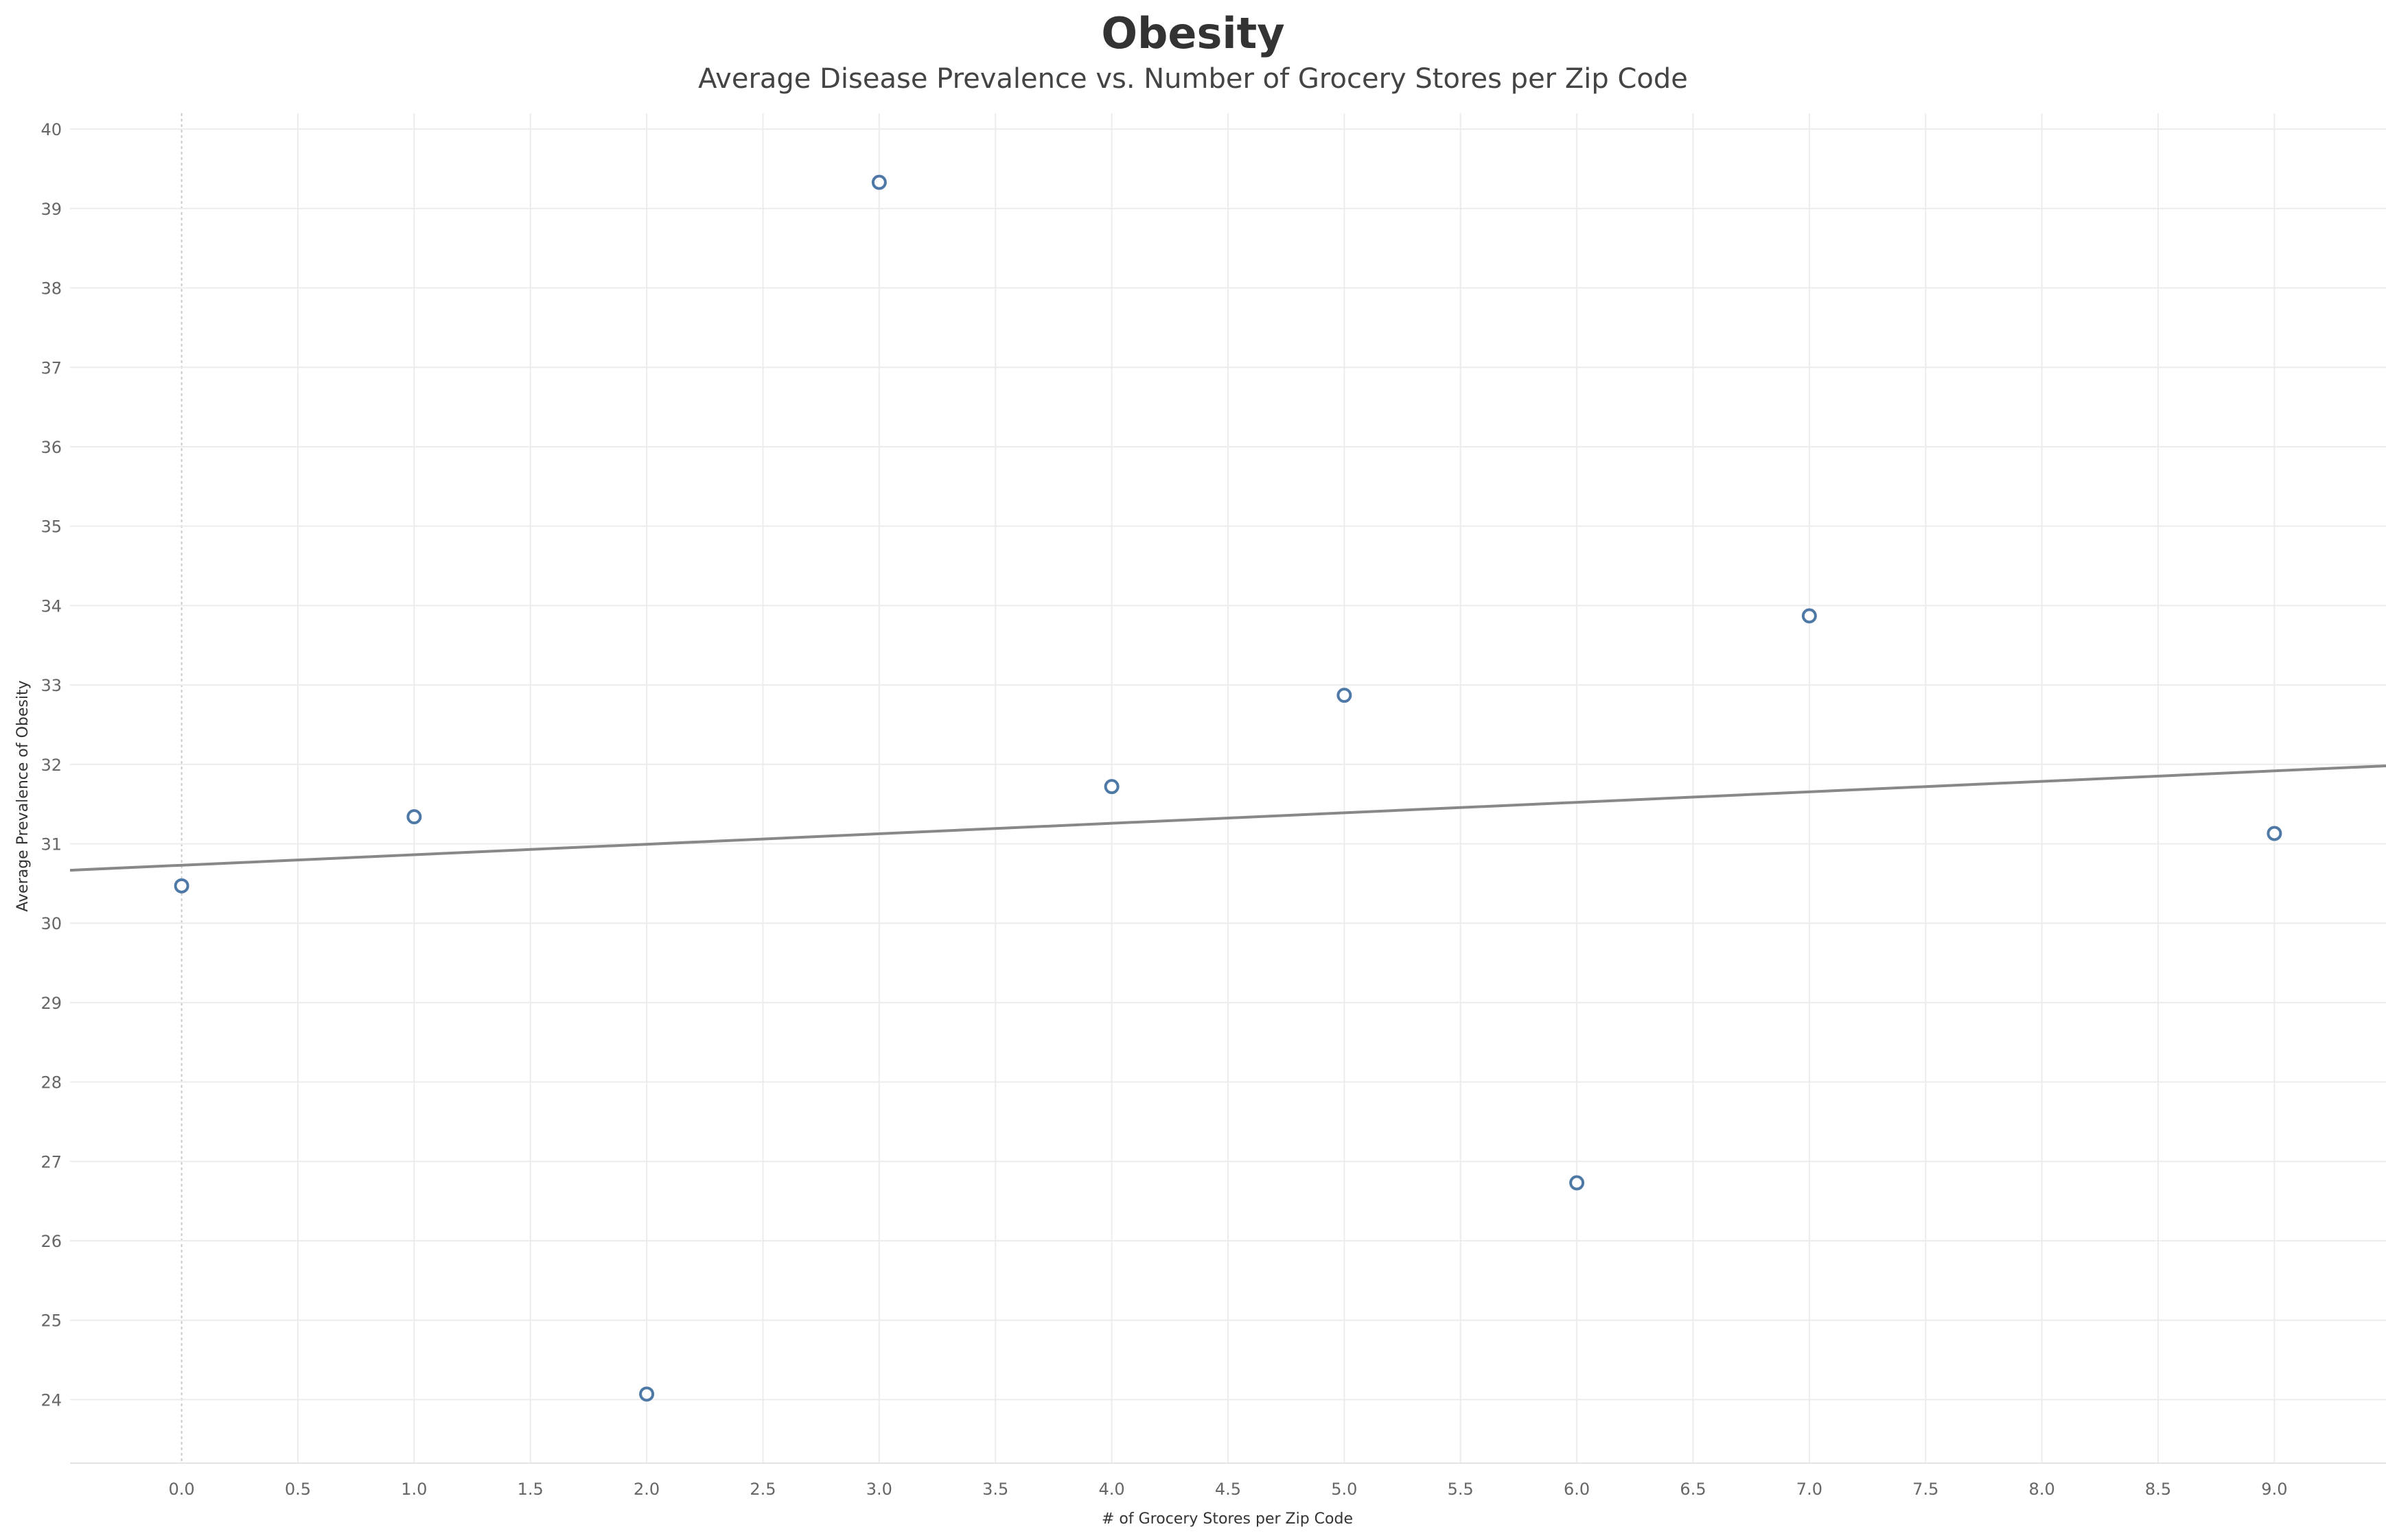 The height and width of the screenshot is (1540, 2386). I want to click on y-tick-label: 30, so click(51, 923).